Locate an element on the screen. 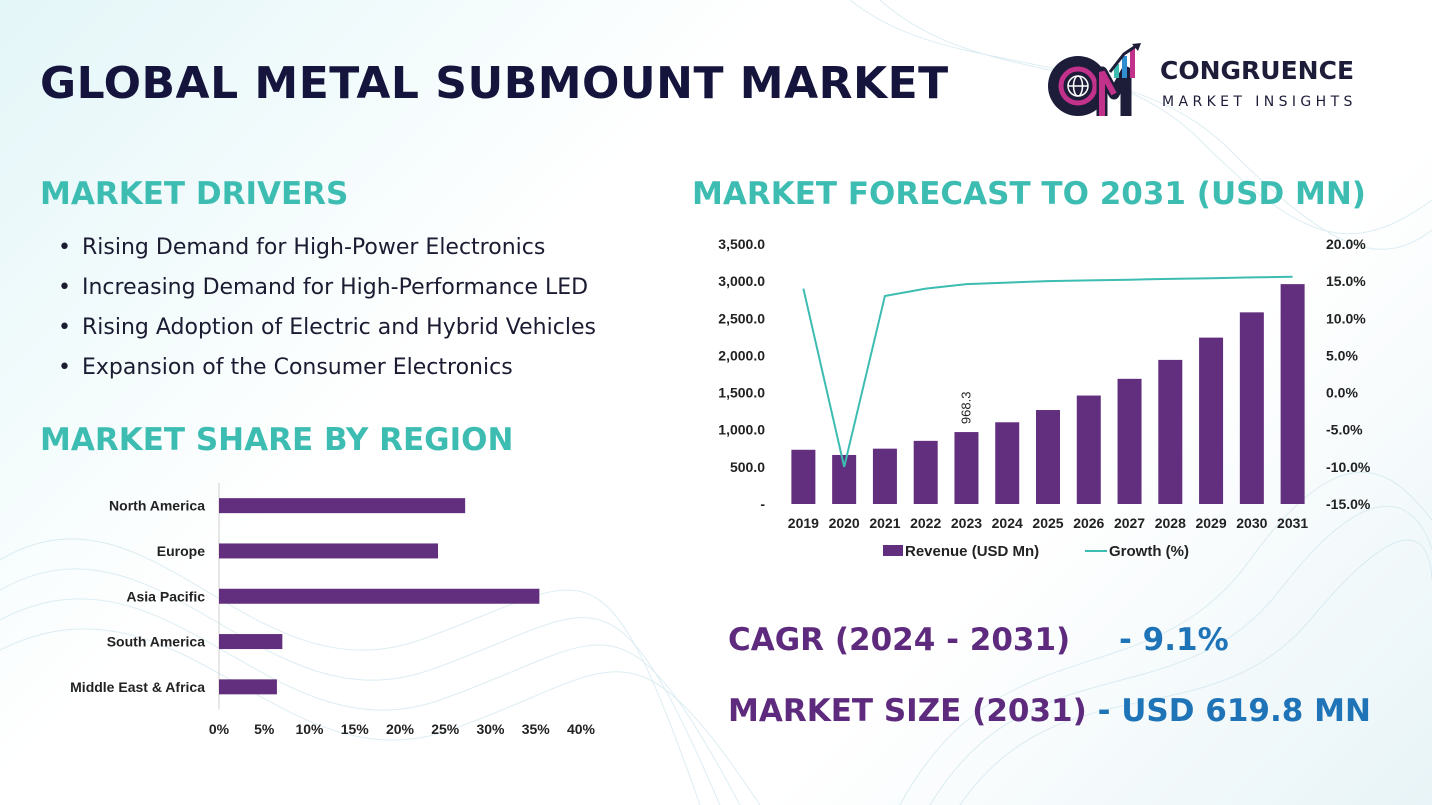 This screenshot has height=805, width=1432. y-left-tick-label: 3,000.0 is located at coordinates (741, 281).